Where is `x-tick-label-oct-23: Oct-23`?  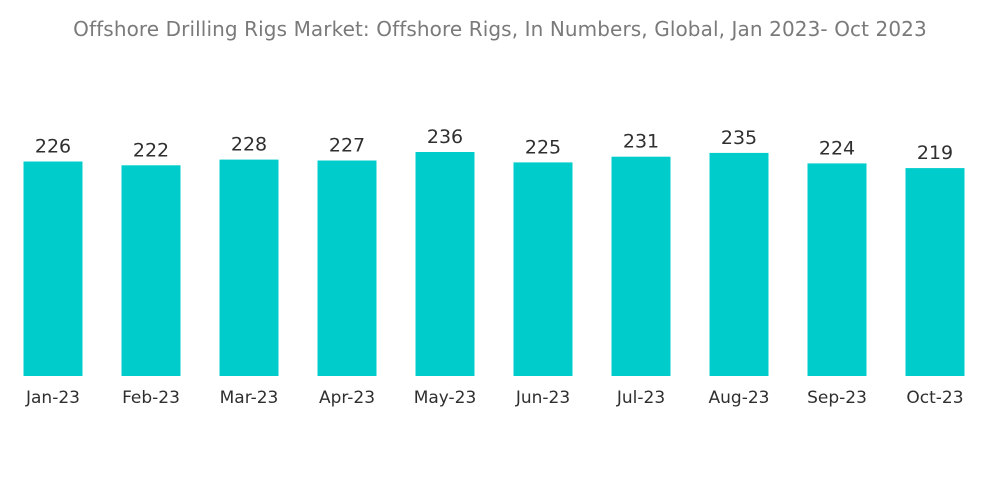 x-tick-label-oct-23: Oct-23 is located at coordinates (934, 398).